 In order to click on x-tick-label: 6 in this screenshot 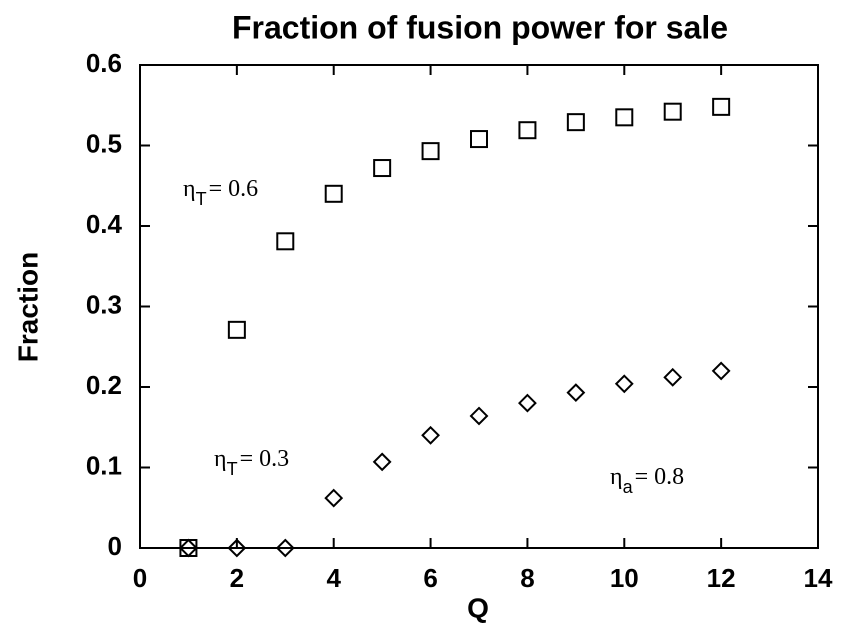, I will do `click(430, 578)`.